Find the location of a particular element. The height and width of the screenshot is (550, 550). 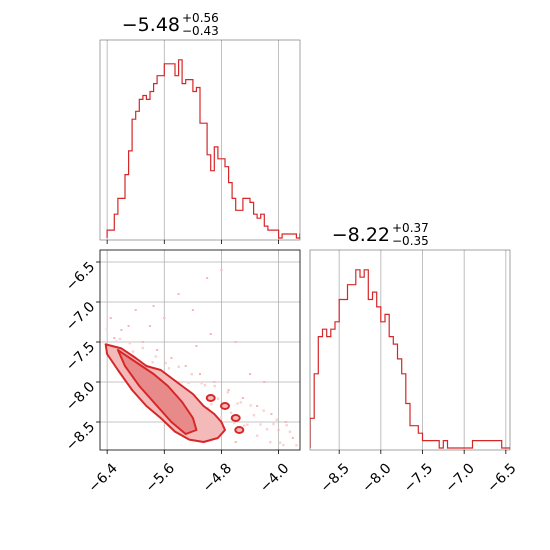

marginal-2-x-tick-label: −8.0 is located at coordinates (376, 477).